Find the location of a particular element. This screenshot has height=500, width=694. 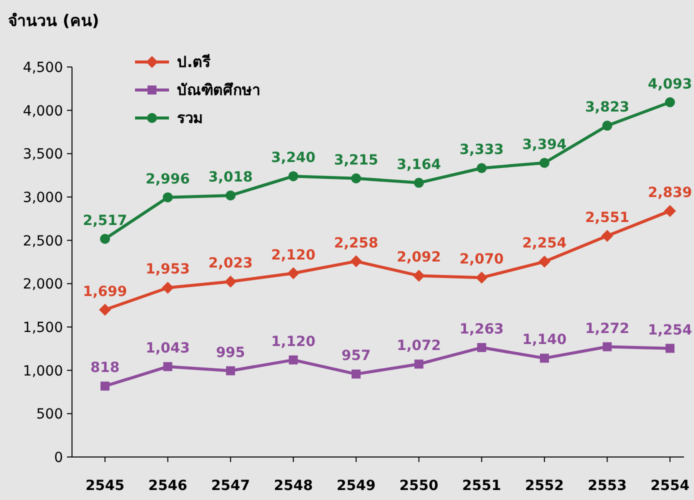

data-label: 2,023 is located at coordinates (230, 264).